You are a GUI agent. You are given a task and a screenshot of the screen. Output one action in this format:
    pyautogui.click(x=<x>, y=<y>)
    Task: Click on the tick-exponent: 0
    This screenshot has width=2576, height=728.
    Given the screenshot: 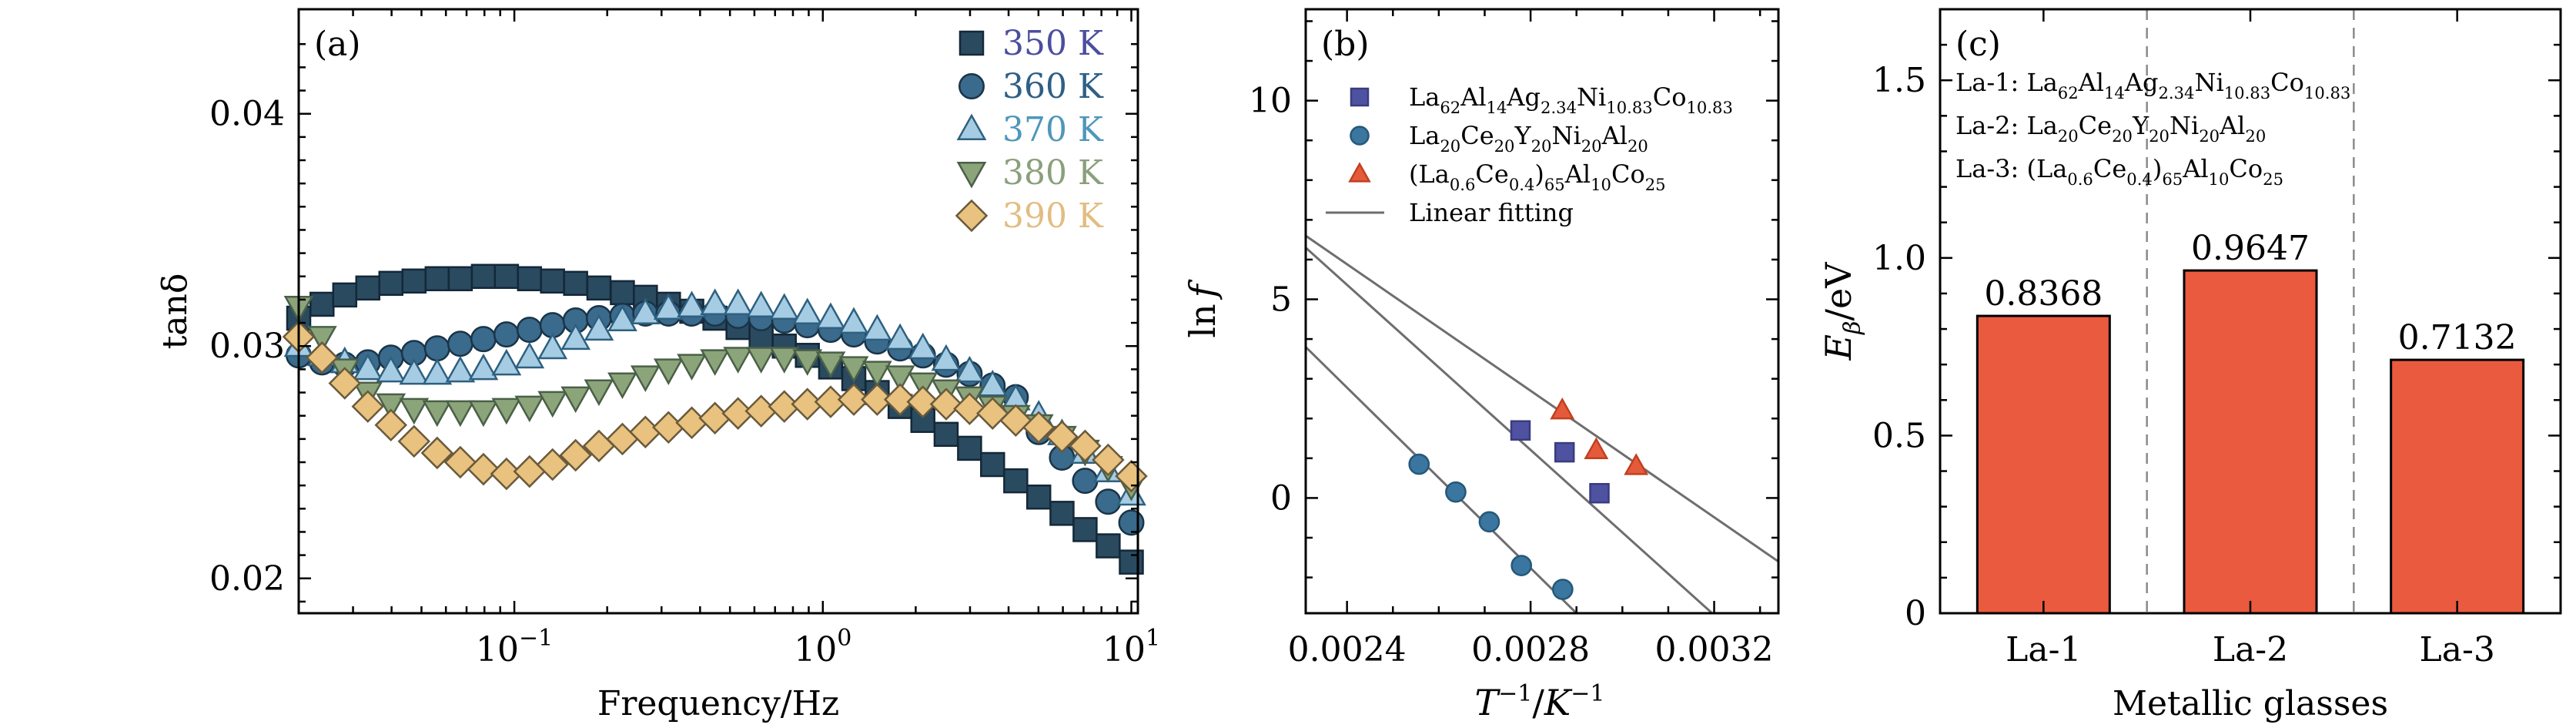 What is the action you would take?
    pyautogui.click(x=844, y=639)
    